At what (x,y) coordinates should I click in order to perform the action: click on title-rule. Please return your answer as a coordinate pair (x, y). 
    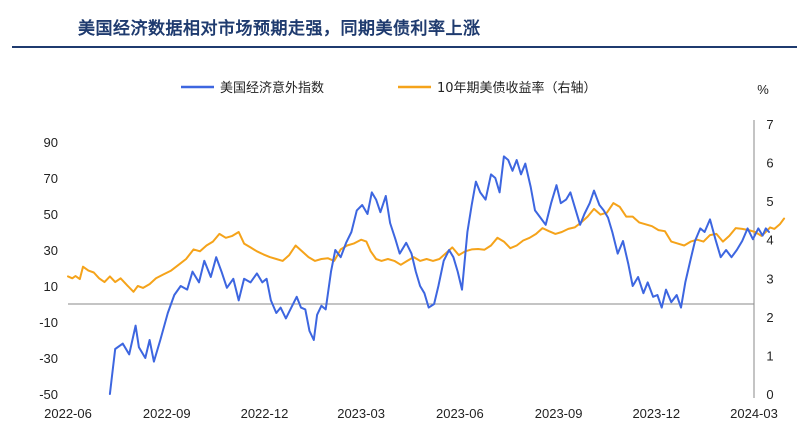
    Looking at the image, I should click on (404, 47).